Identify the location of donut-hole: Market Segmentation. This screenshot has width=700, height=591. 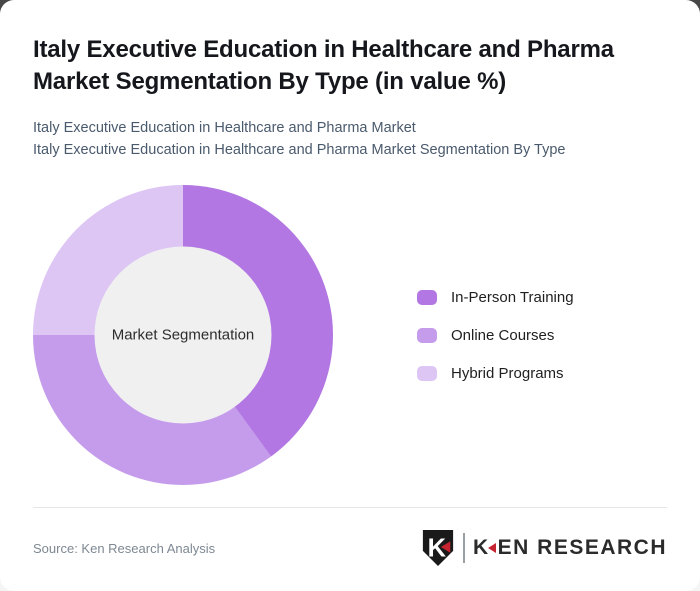
(183, 335).